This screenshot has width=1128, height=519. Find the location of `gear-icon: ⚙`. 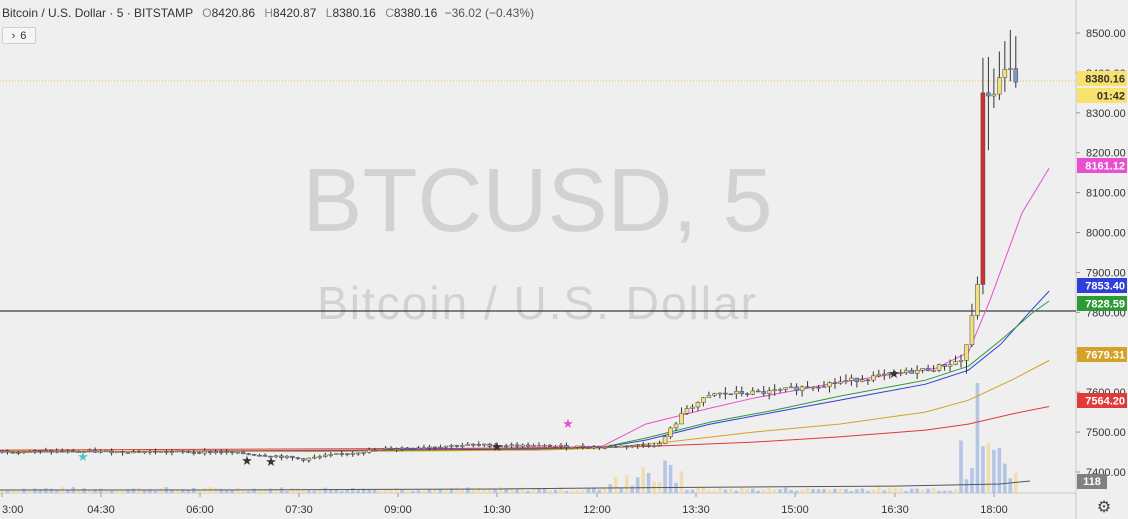

gear-icon: ⚙ is located at coordinates (1104, 507).